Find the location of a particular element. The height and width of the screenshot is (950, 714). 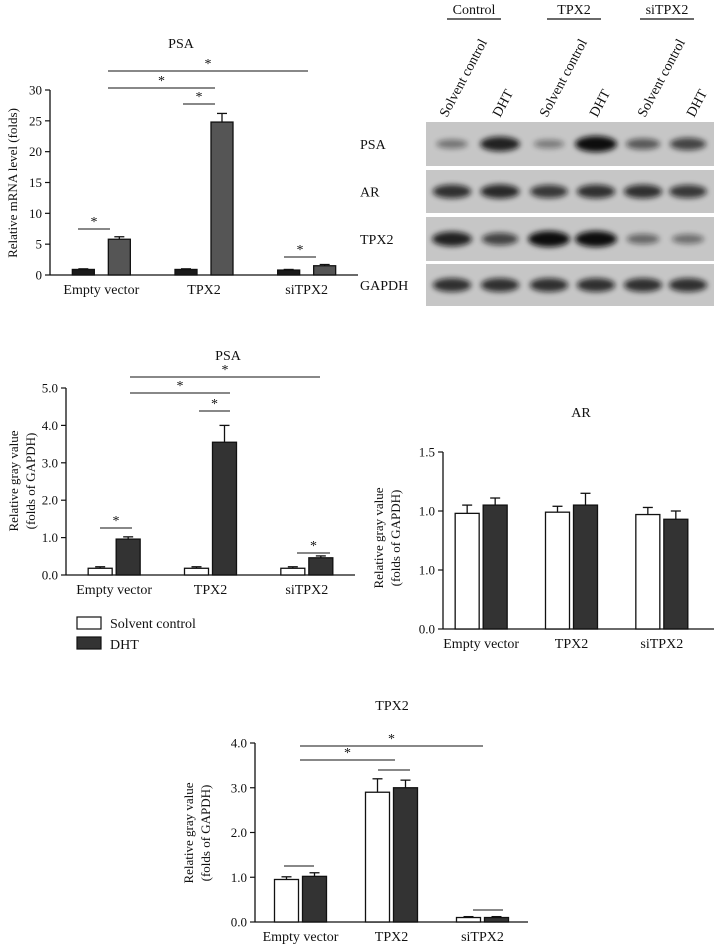

panel-a-y-tick-label: 0 is located at coordinates (39, 275).